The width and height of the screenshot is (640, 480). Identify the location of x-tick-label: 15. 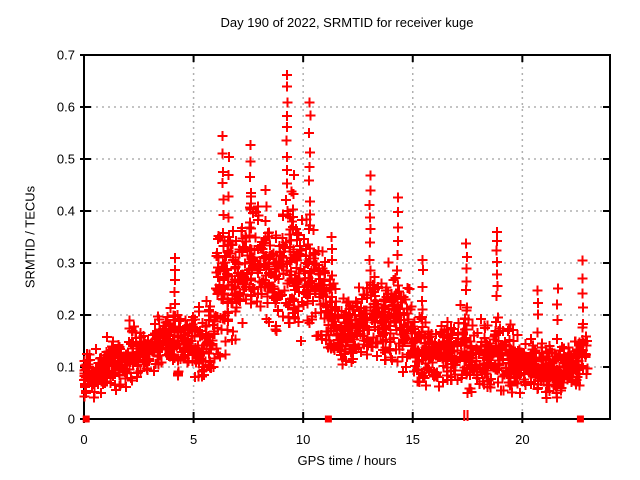
(413, 439).